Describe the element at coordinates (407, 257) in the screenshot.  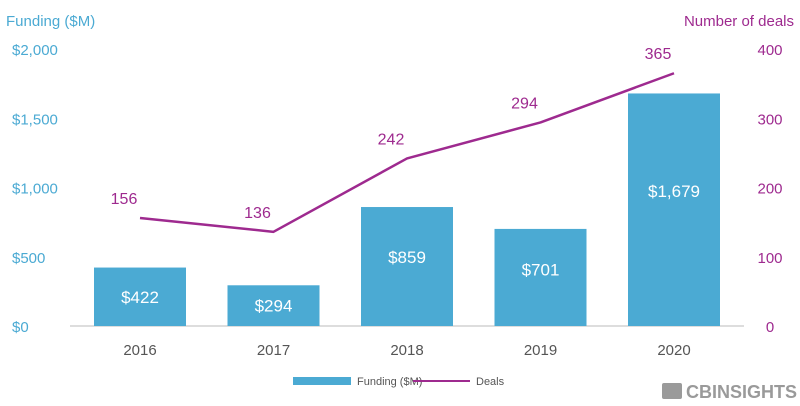
I see `funding-bar-label-2018: $859` at that location.